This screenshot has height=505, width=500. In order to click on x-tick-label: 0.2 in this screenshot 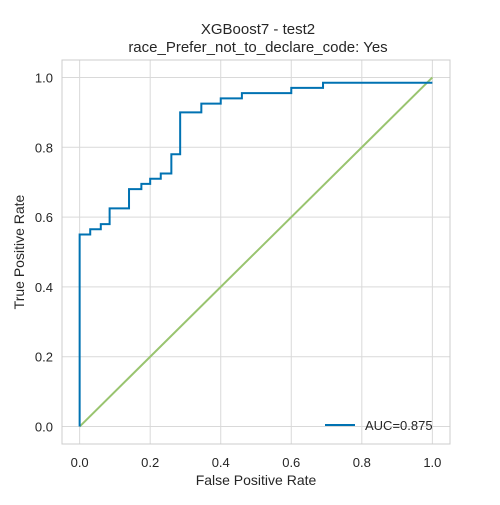, I will do `click(150, 462)`.